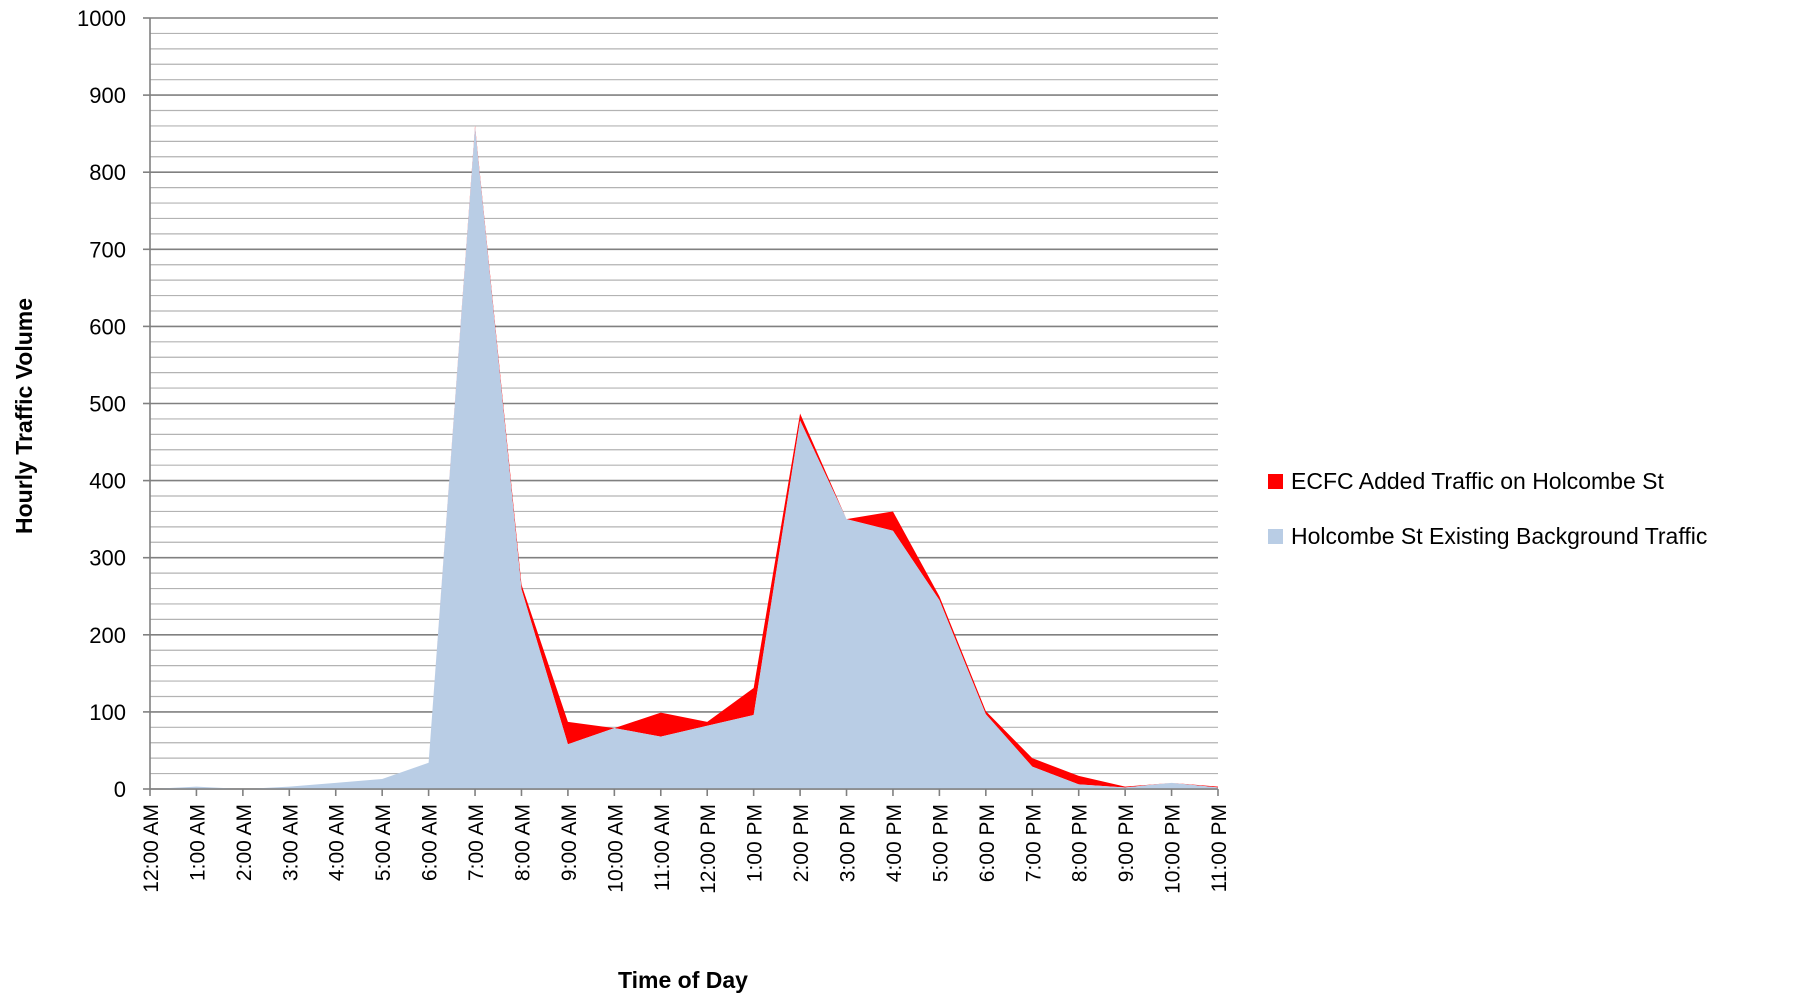  Describe the element at coordinates (1126, 843) in the screenshot. I see `x-tick-label: 9:00 PM` at that location.